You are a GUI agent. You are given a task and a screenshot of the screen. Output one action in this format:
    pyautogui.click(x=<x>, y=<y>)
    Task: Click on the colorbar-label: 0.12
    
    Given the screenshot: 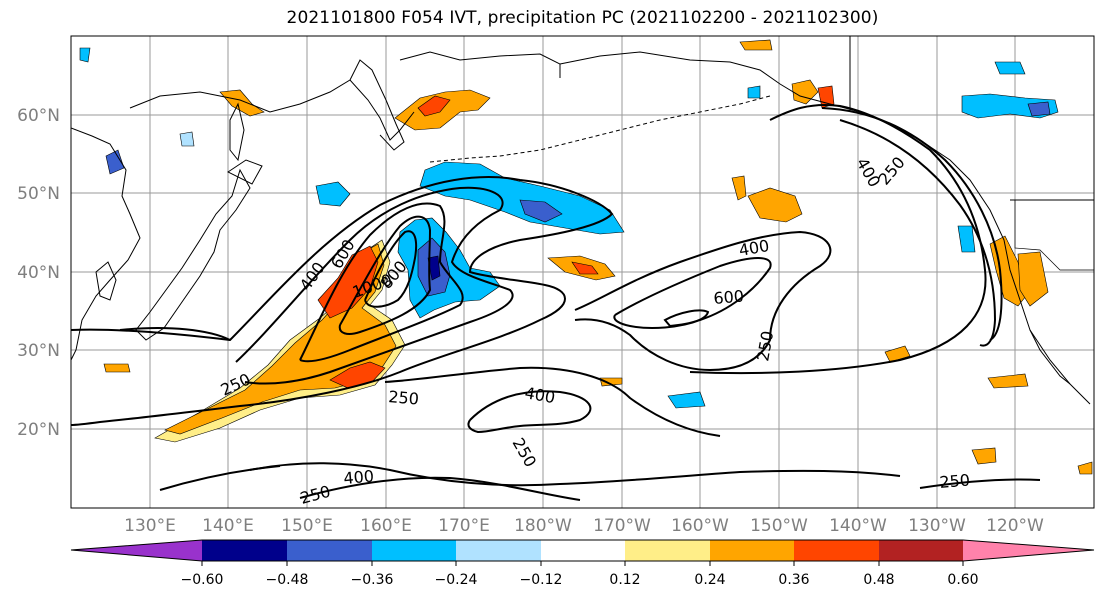 What is the action you would take?
    pyautogui.click(x=624, y=580)
    